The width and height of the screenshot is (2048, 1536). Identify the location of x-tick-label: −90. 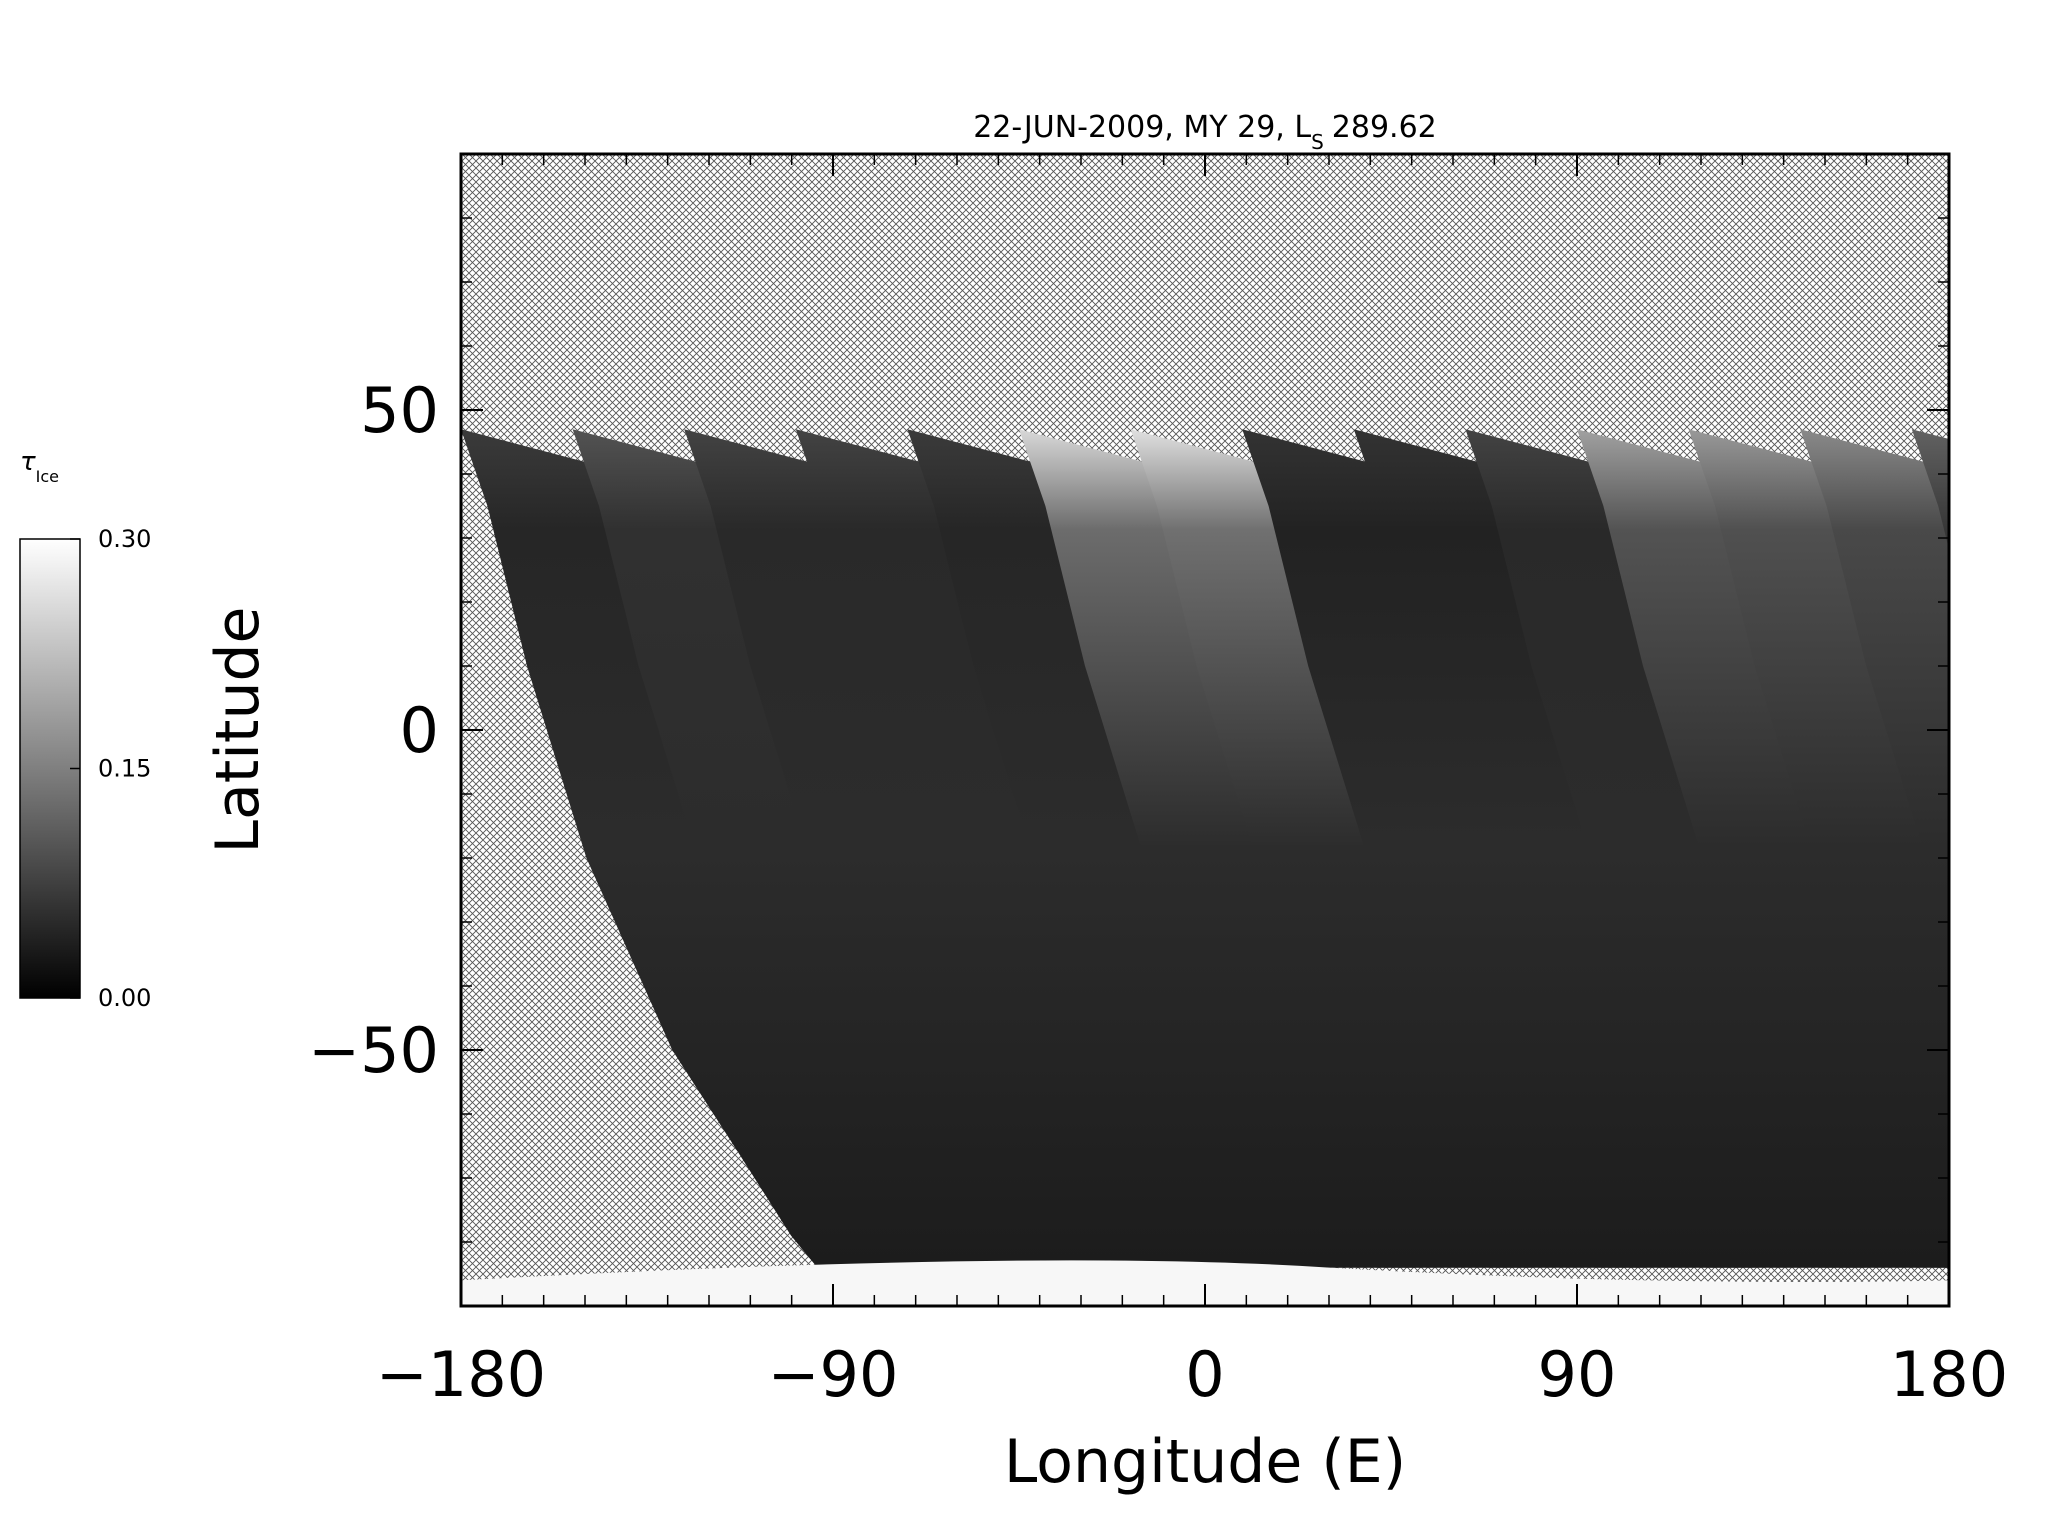
(833, 1374).